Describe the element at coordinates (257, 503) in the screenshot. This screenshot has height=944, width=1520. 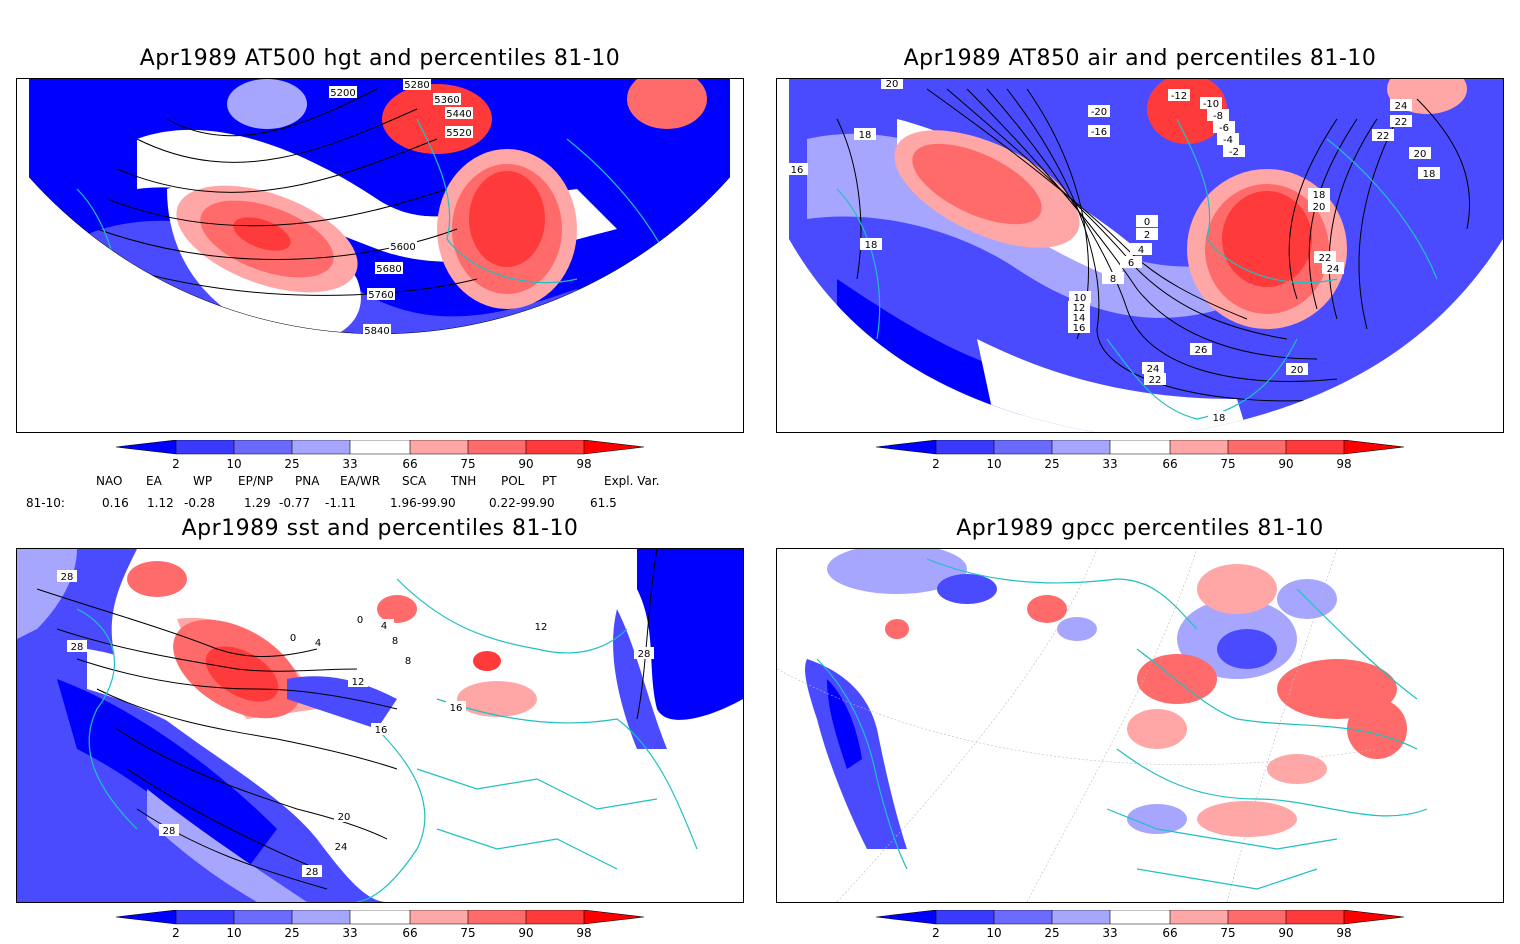
I see `index-value: 1.29` at that location.